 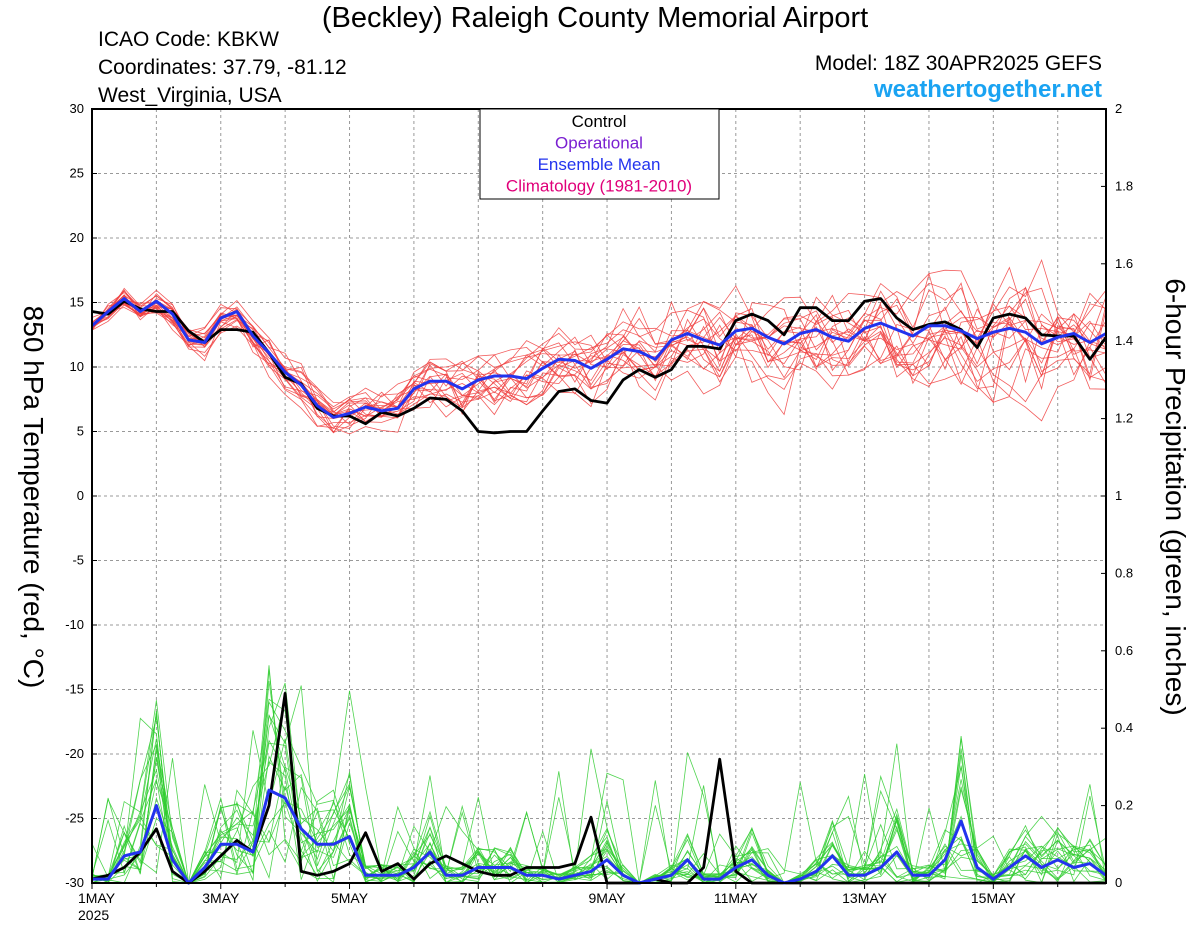 I want to click on site-name: weathertogether.net, so click(x=987, y=89).